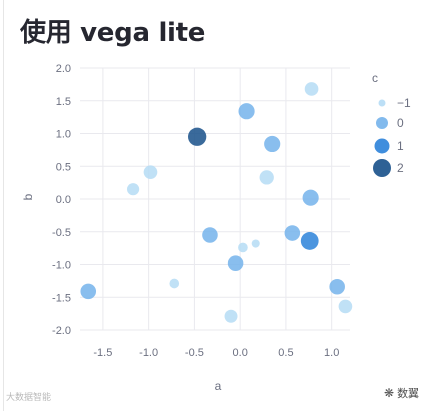 This screenshot has width=445, height=411. Describe the element at coordinates (148, 353) in the screenshot. I see `x-tick-label: -1.0` at that location.